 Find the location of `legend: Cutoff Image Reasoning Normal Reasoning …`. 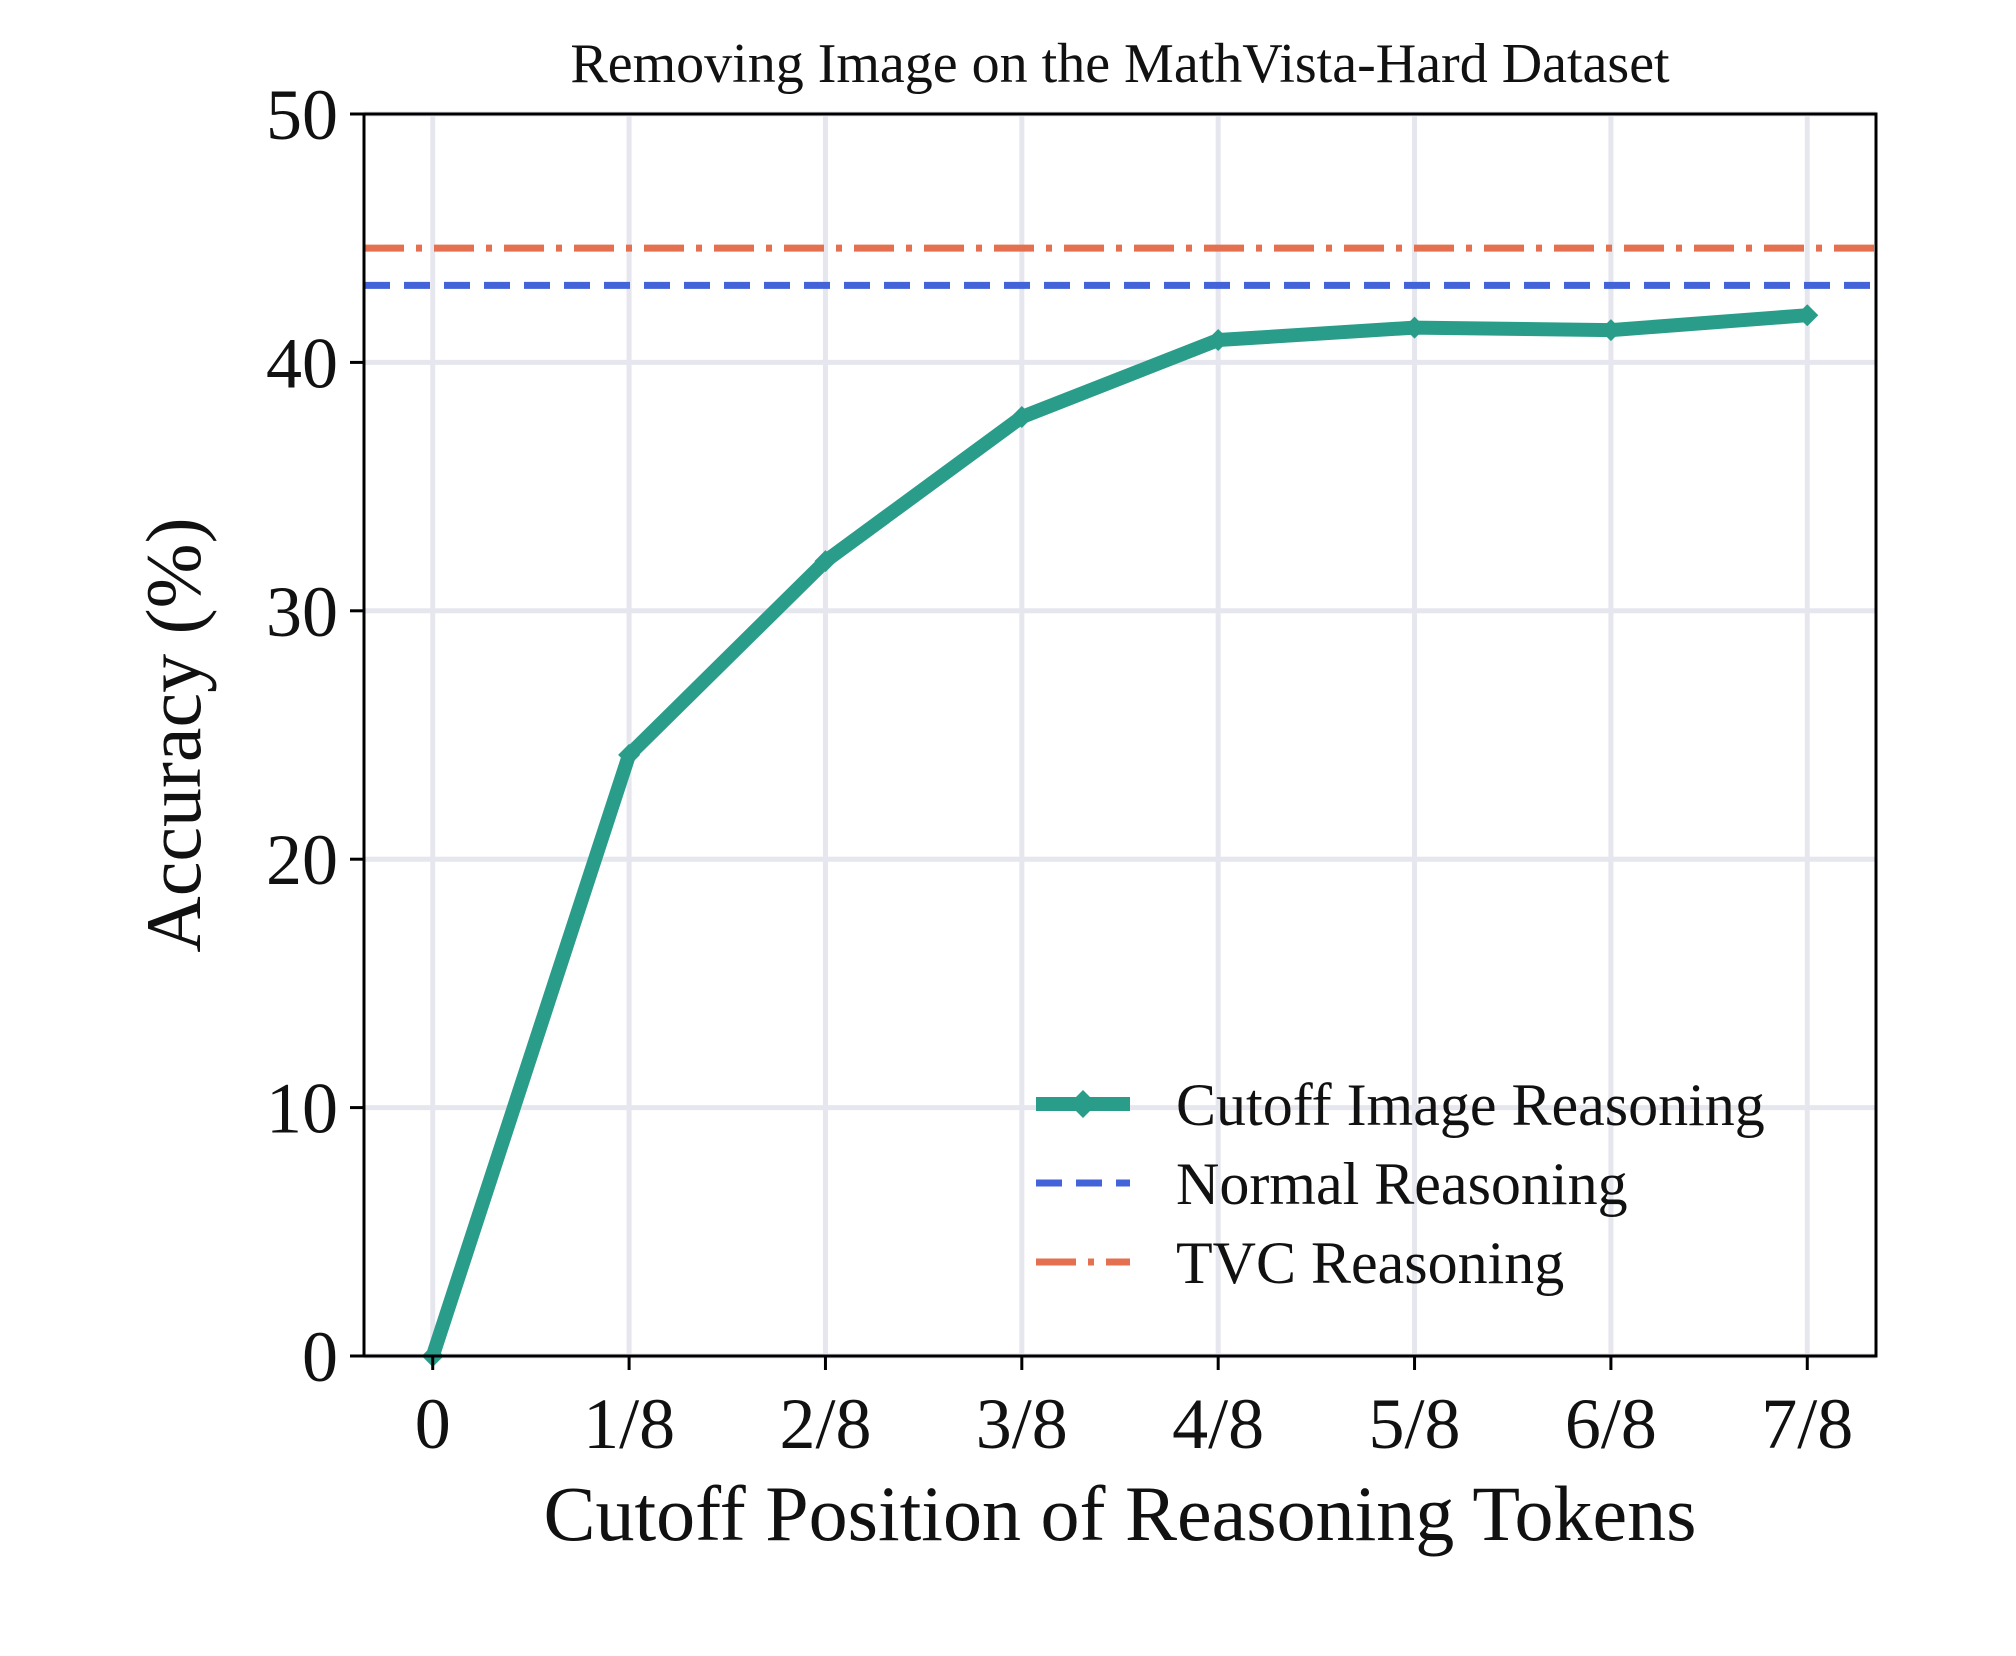

legend: Cutoff Image Reasoning Normal Reasoning … is located at coordinates (1400, 1184).